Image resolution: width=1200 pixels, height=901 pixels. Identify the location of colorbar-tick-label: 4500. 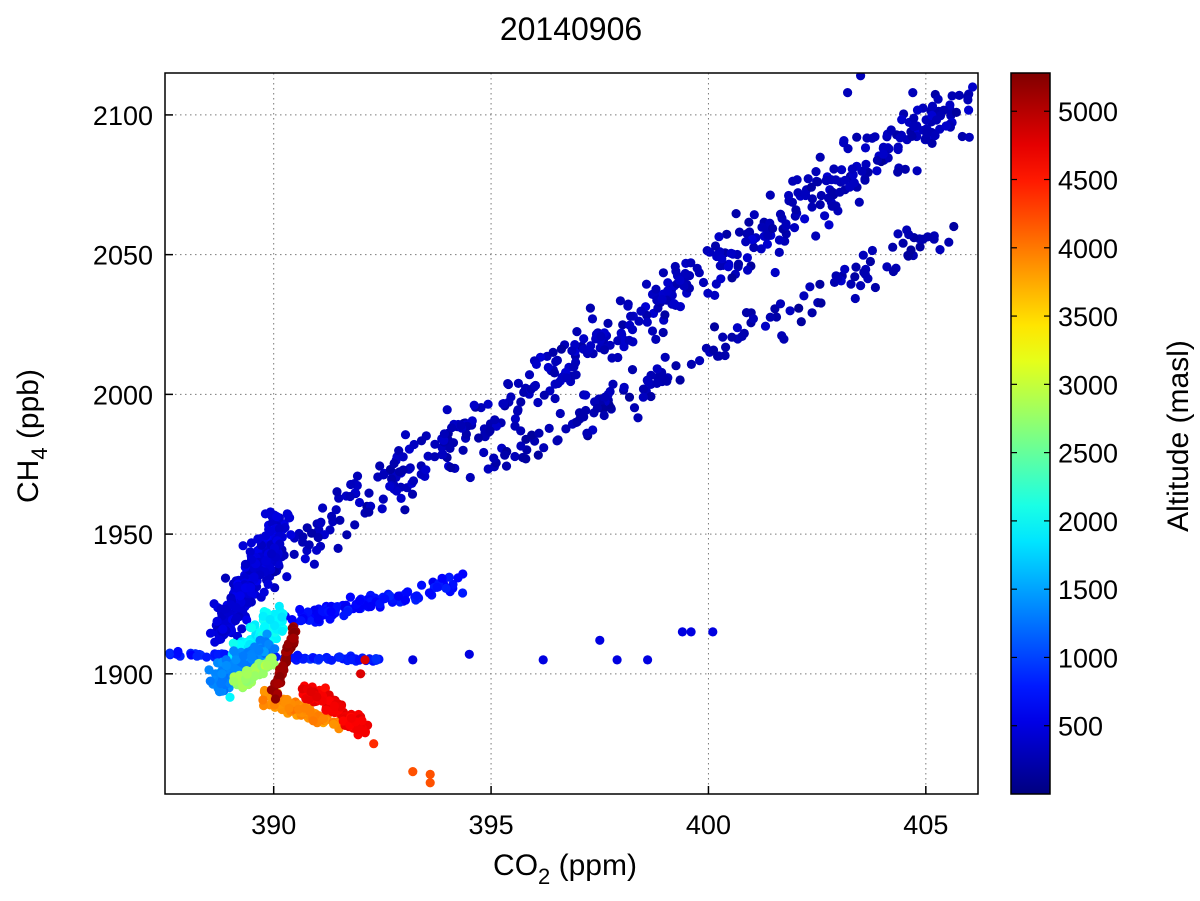
(1088, 181).